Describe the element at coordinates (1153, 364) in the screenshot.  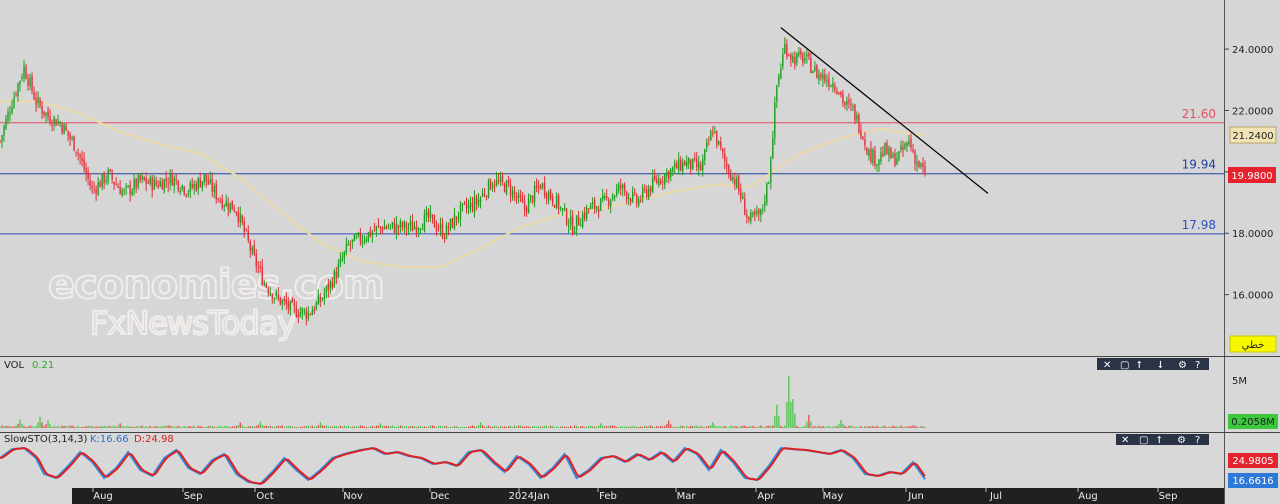
I see `volume-panel-toolbar: ✕ ▢ ⭡ ⭣ ⚙ ?` at that location.